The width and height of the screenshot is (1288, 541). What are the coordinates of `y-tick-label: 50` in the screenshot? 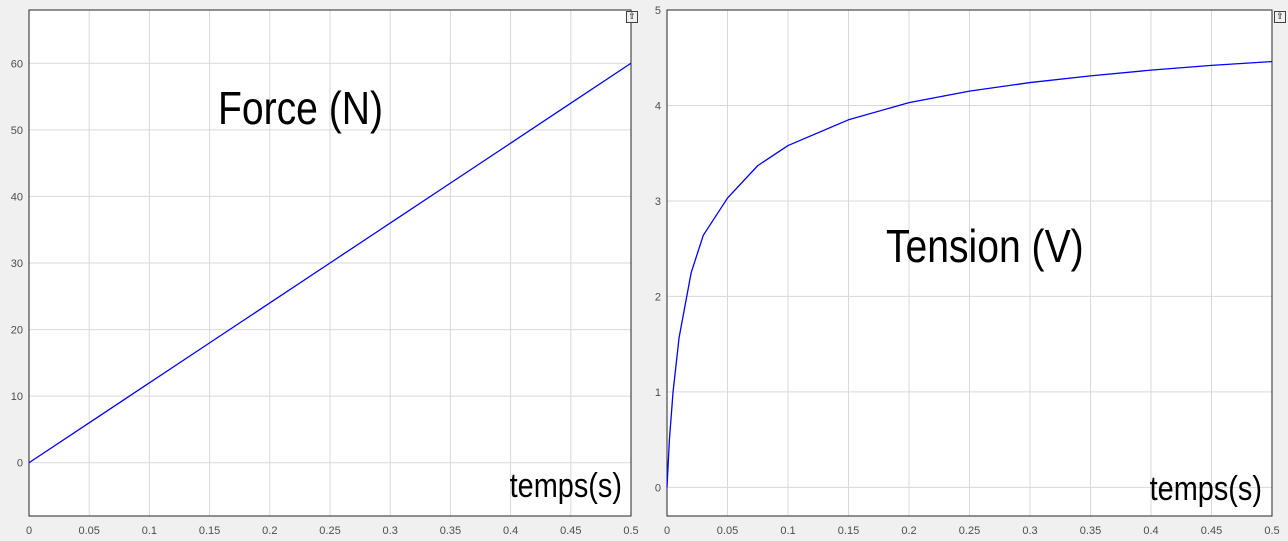 It's located at (17, 131).